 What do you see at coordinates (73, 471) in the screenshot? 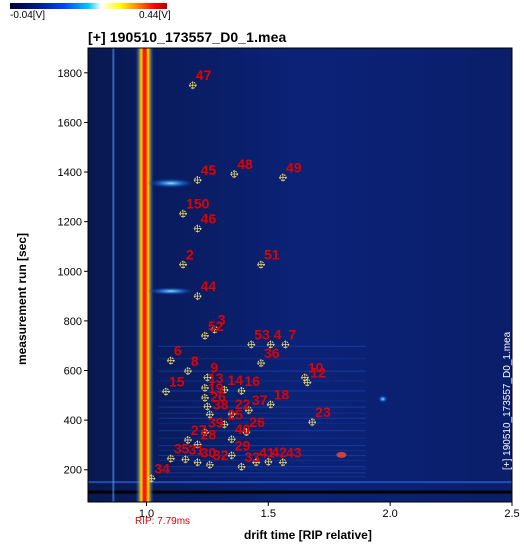
I see `y-tick-label: 200` at bounding box center [73, 471].